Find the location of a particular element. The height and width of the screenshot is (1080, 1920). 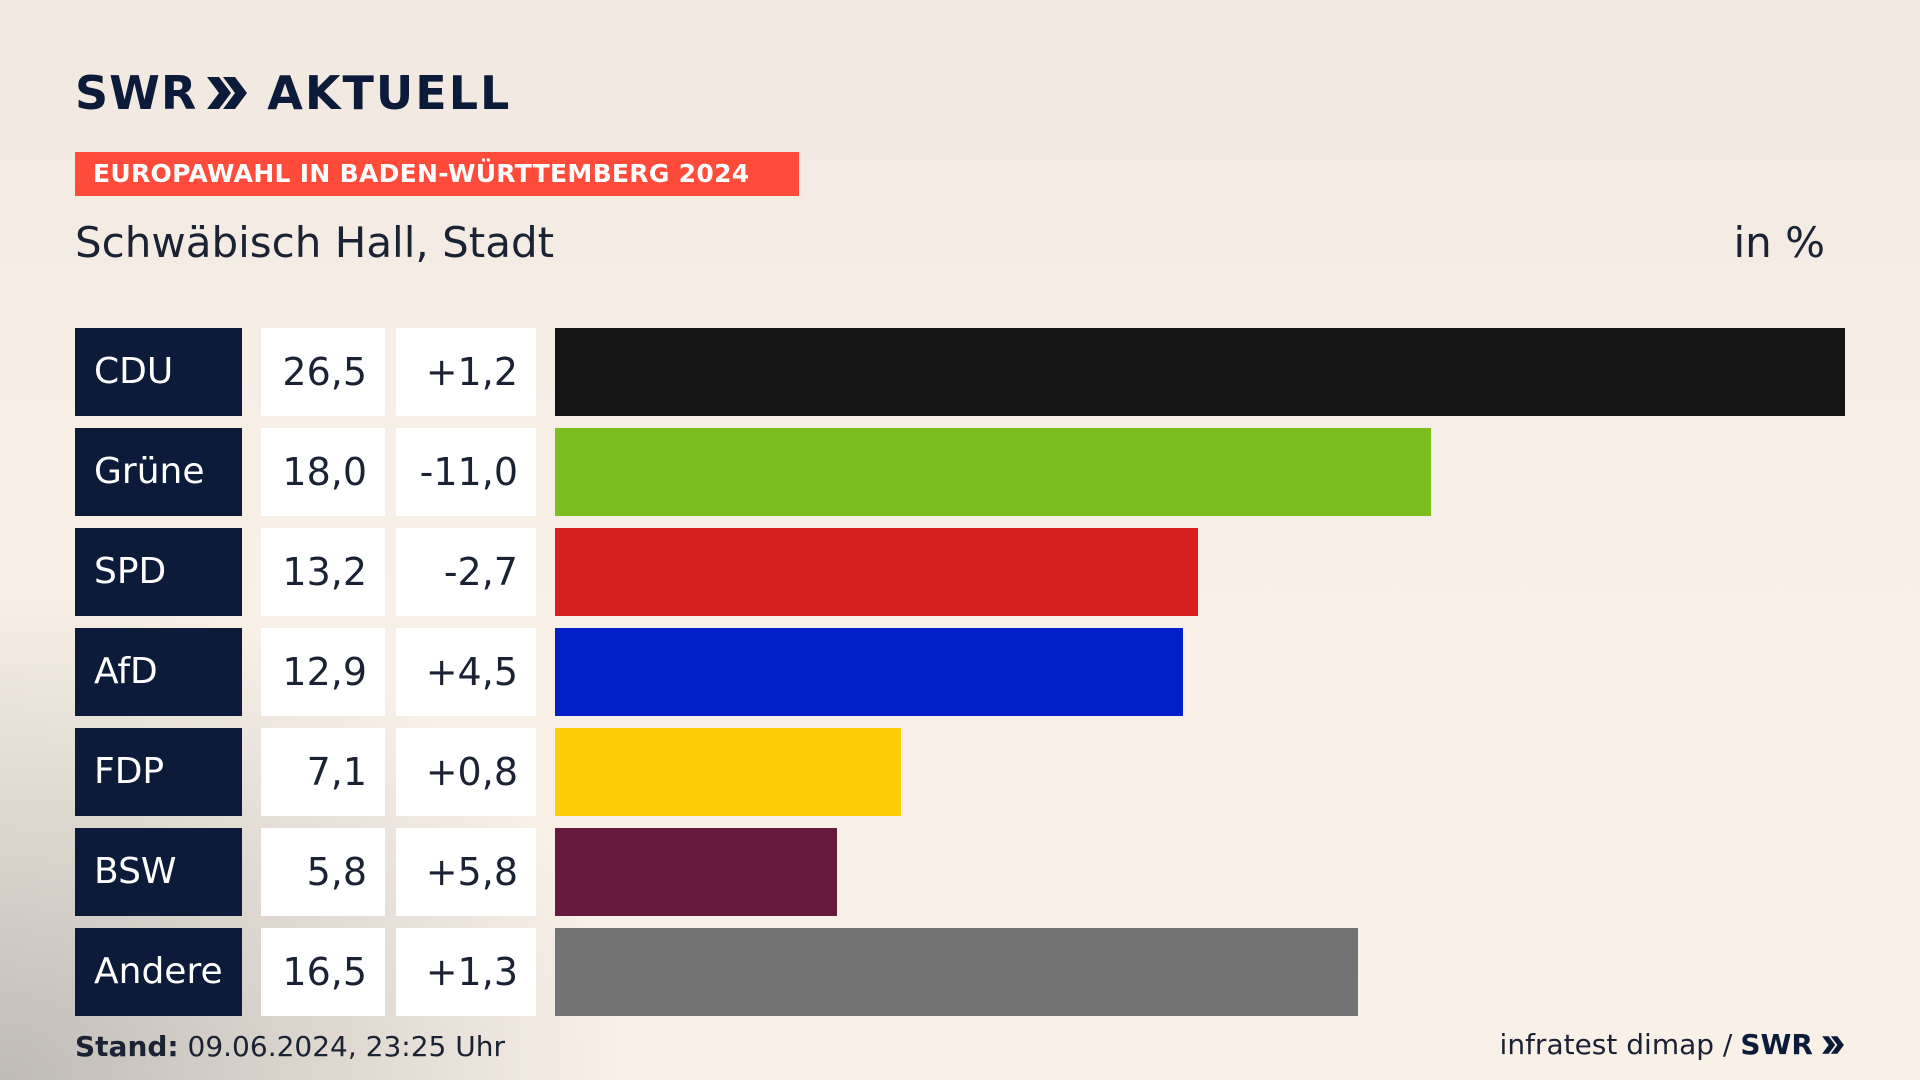

swr-aktuell-logo: SWR AKTUELL is located at coordinates (293, 93).